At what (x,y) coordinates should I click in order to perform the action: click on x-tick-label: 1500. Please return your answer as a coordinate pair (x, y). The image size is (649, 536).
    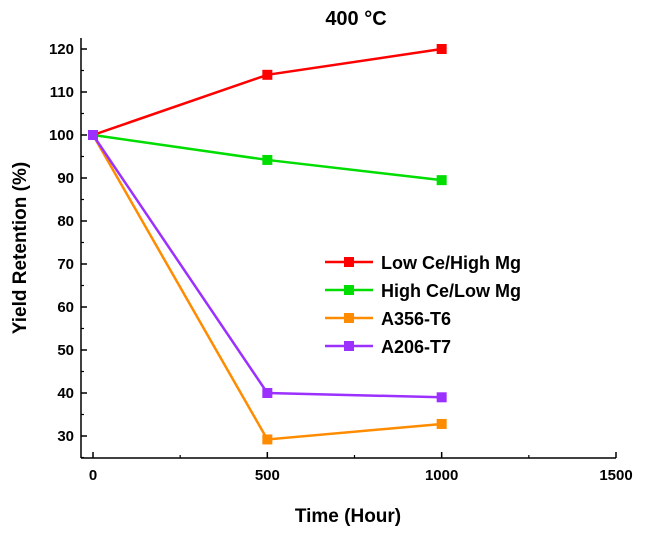
    Looking at the image, I should click on (615, 475).